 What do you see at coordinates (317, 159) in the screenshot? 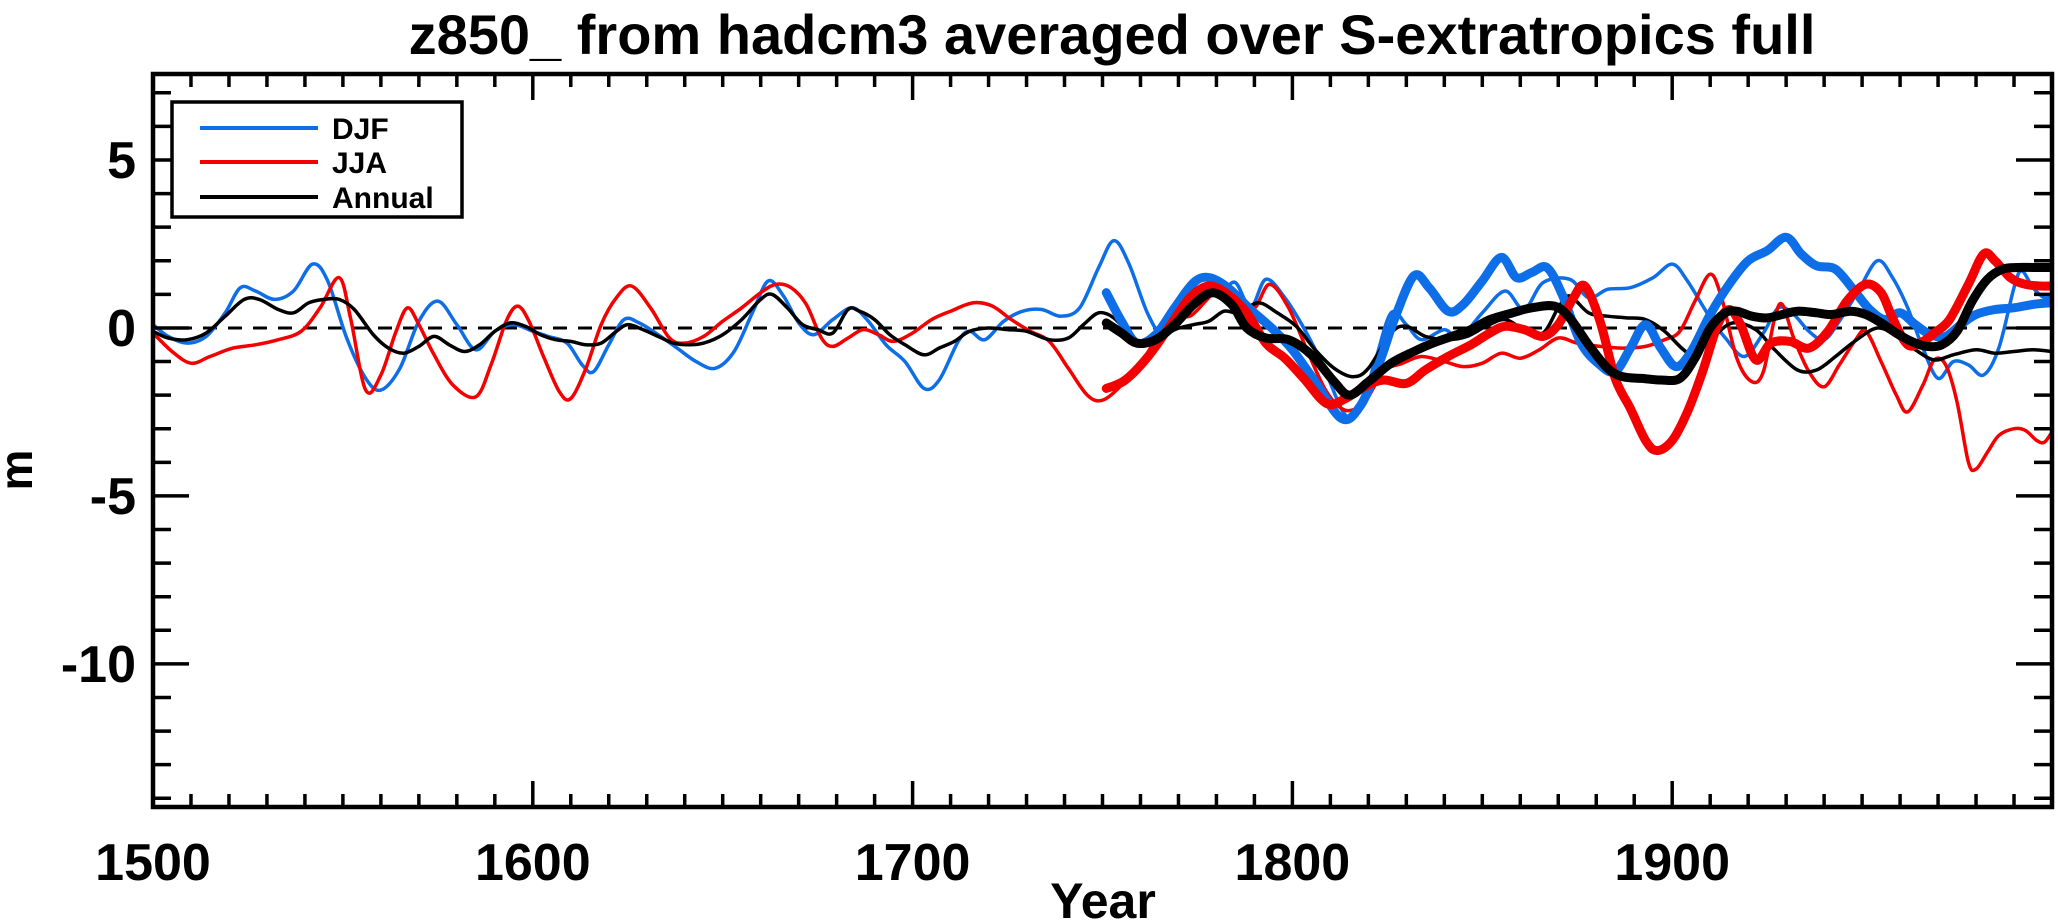
I see `legend: DJF JJA Annual` at bounding box center [317, 159].